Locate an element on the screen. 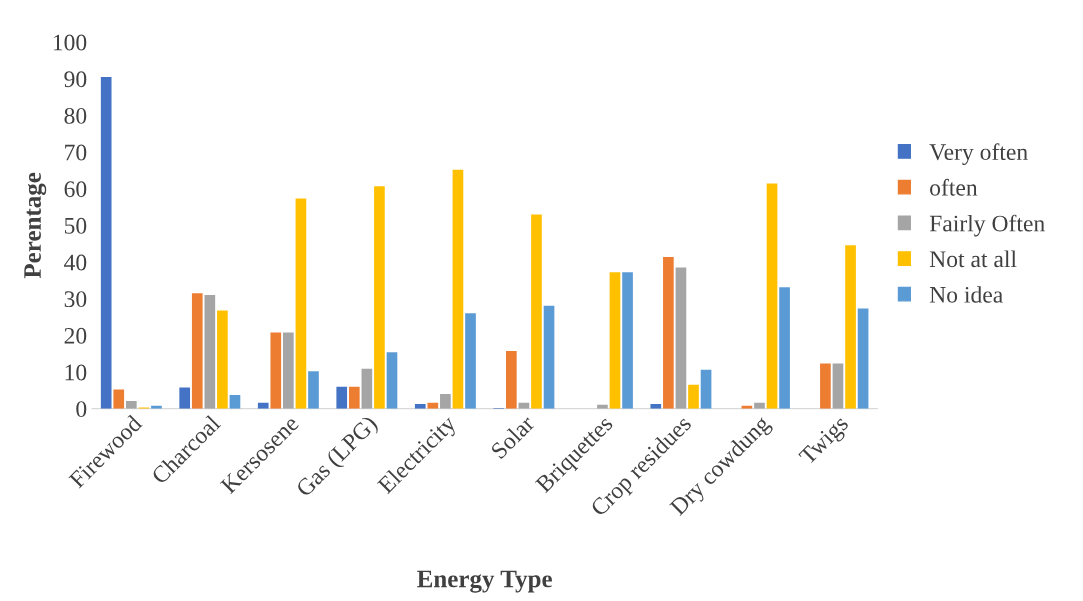 This screenshot has height=601, width=1083. legend-label: Very often is located at coordinates (978, 154).